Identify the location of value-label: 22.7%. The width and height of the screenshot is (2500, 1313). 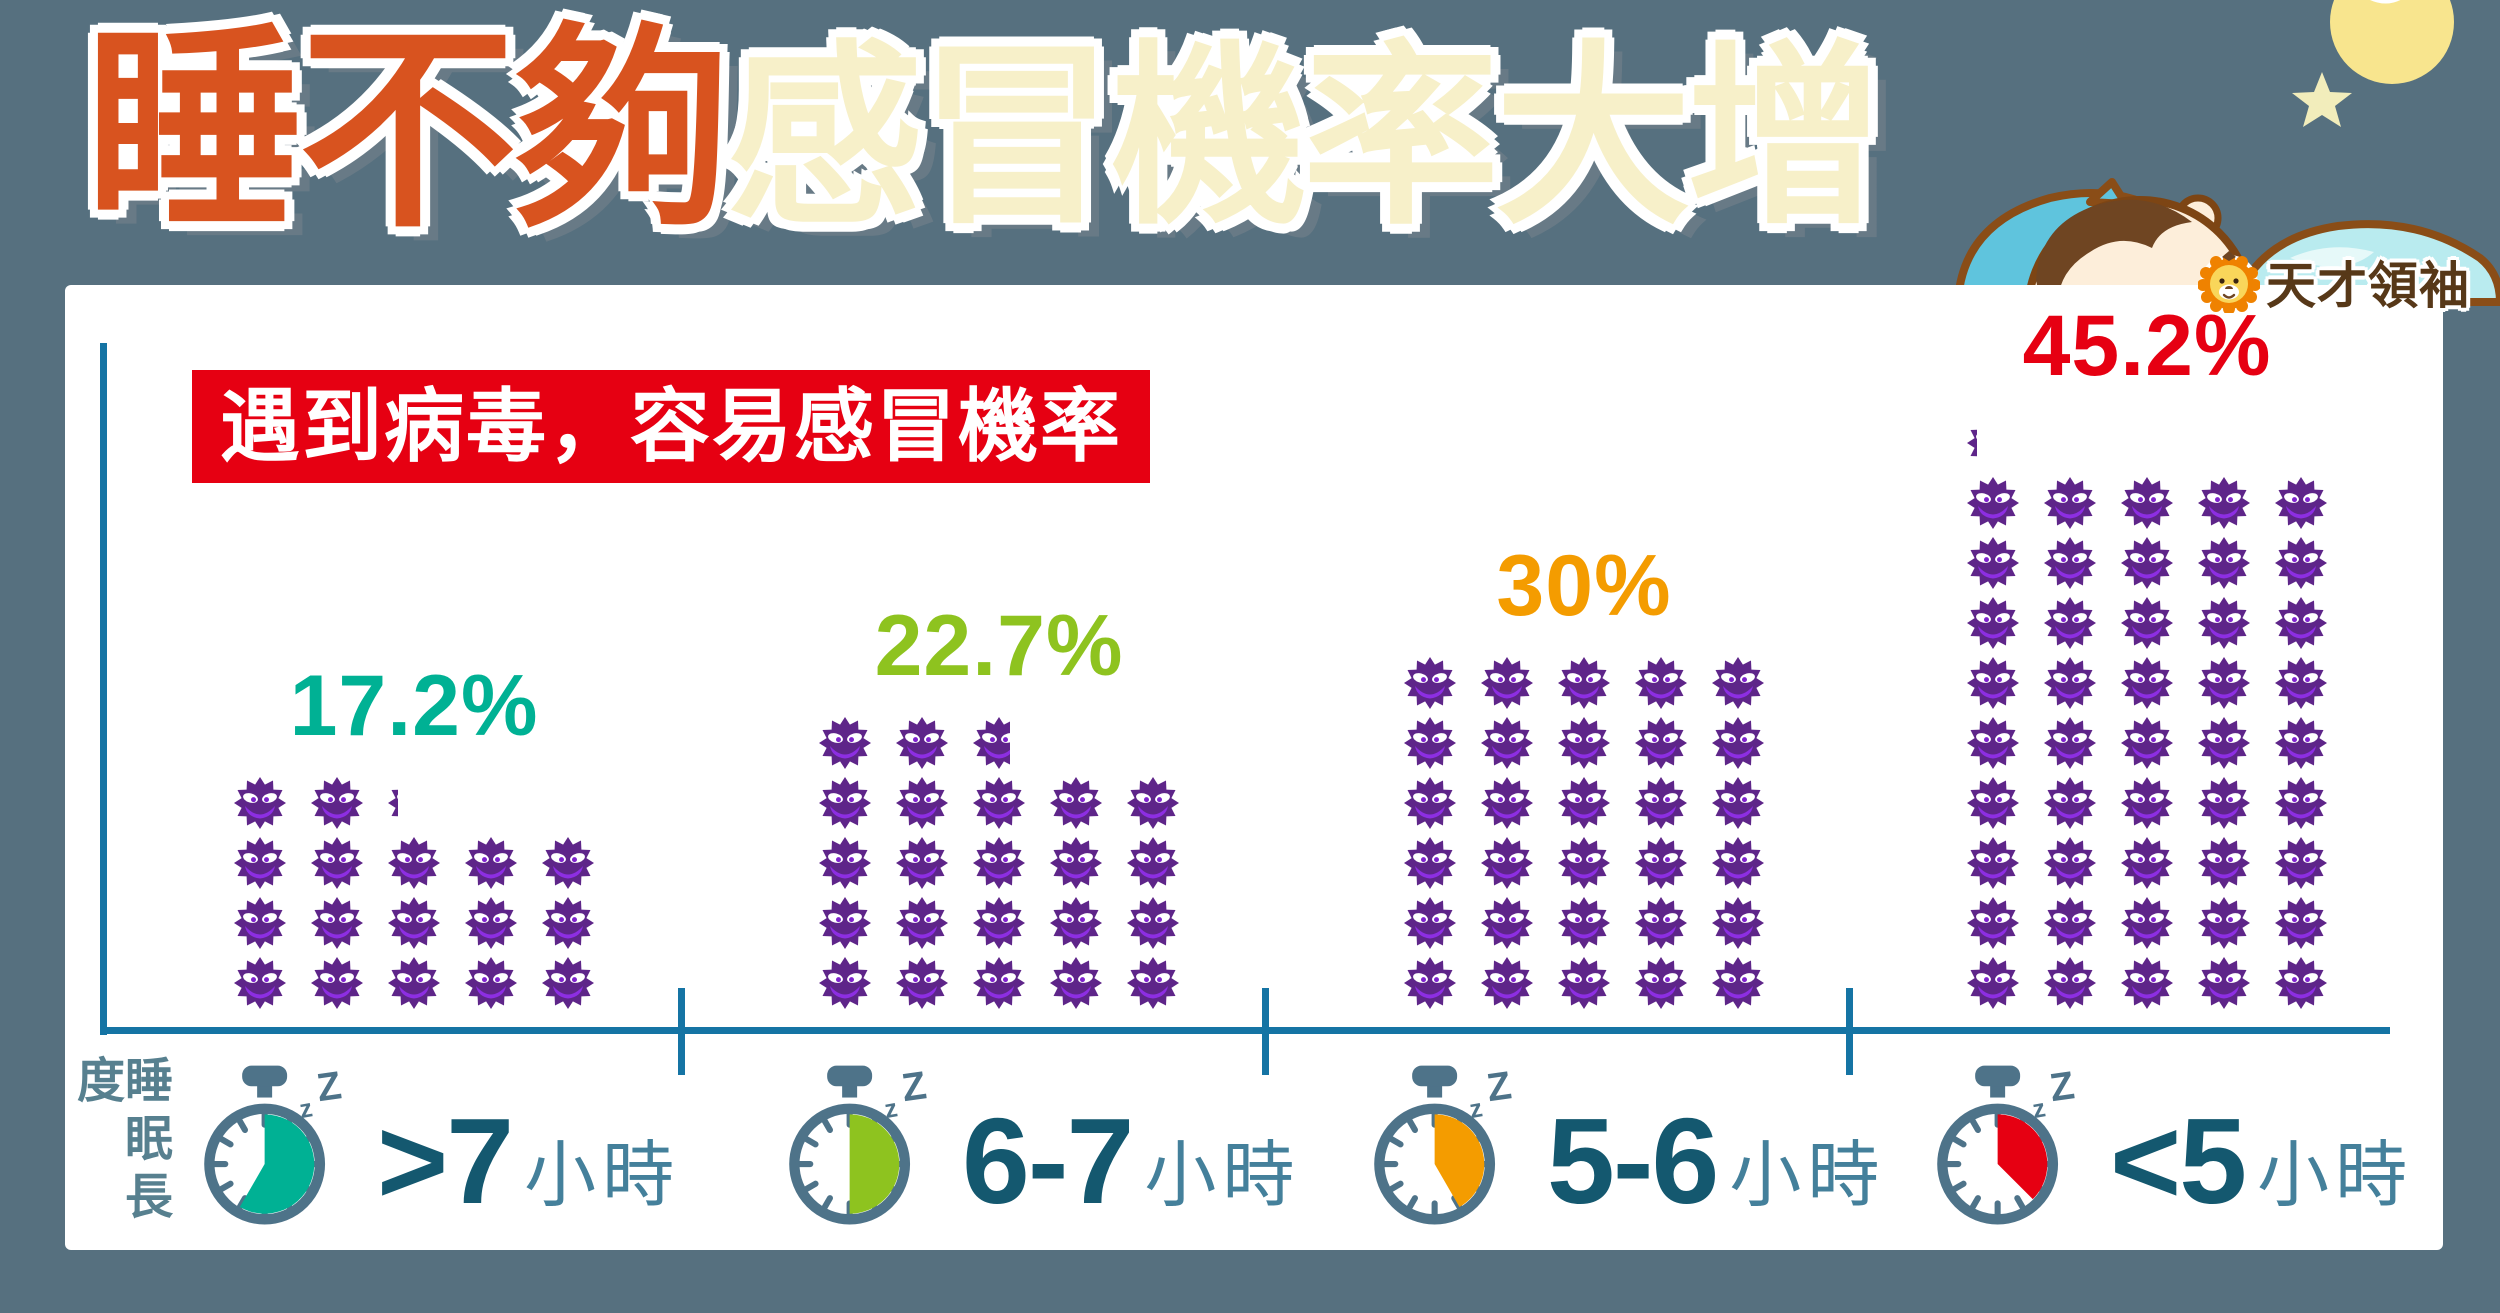
(999, 646).